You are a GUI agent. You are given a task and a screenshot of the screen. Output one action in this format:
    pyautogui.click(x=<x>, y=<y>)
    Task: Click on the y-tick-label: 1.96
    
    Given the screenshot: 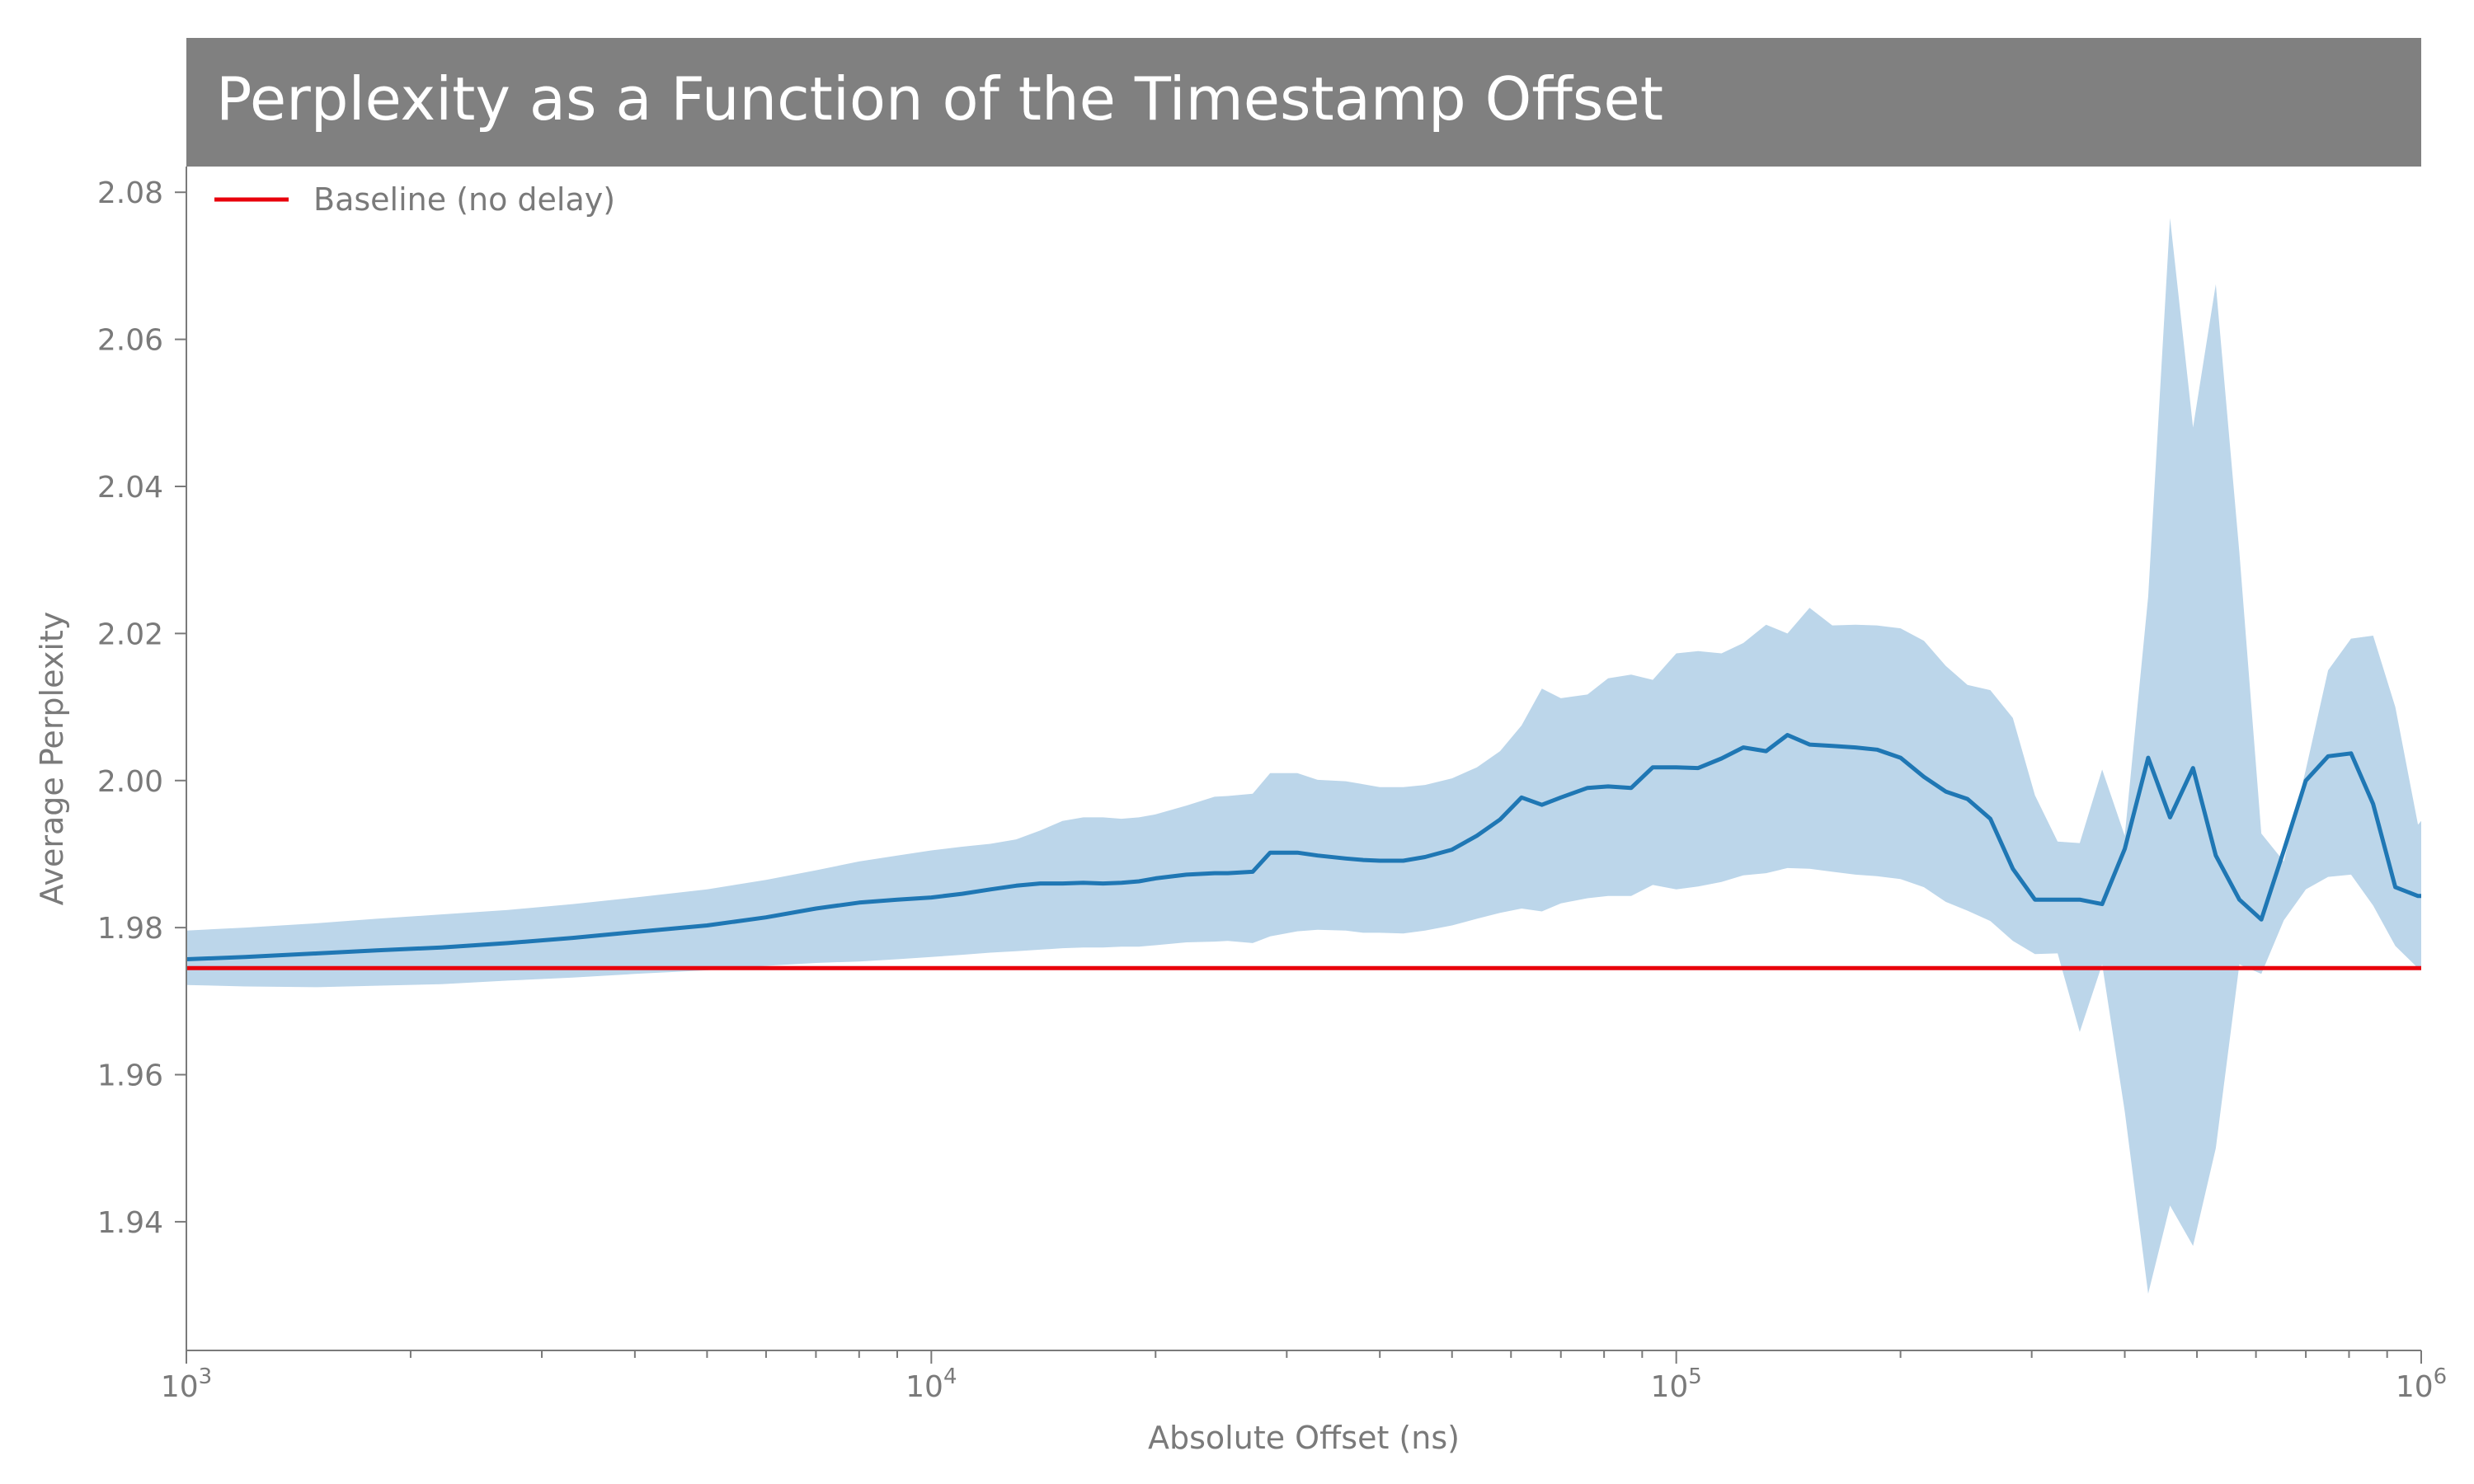 What is the action you would take?
    pyautogui.click(x=130, y=1076)
    